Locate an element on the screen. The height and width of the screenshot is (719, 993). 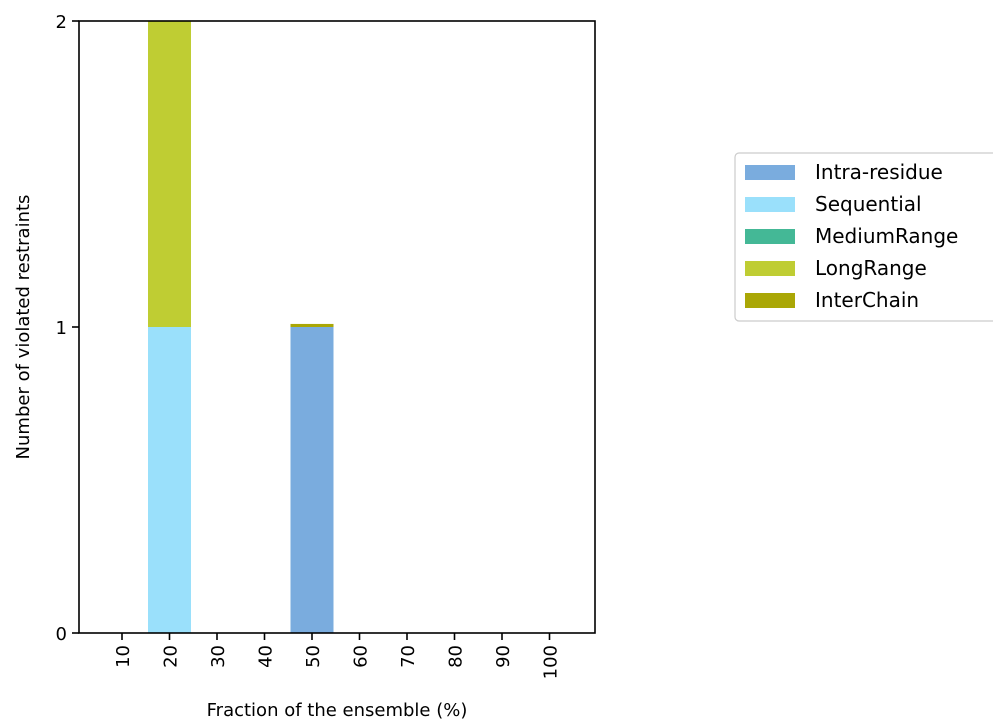
x-tick-label: 70 is located at coordinates (408, 656).